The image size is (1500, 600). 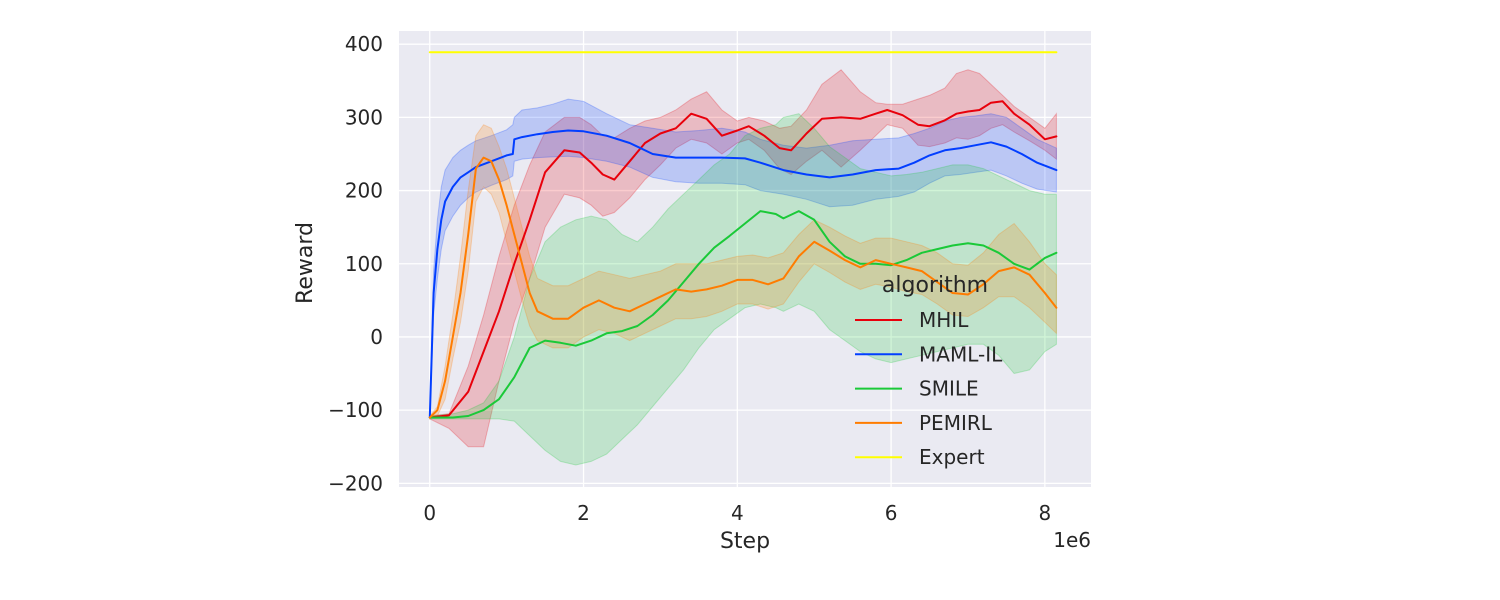 What do you see at coordinates (364, 191) in the screenshot?
I see `y-tick-label: 200` at bounding box center [364, 191].